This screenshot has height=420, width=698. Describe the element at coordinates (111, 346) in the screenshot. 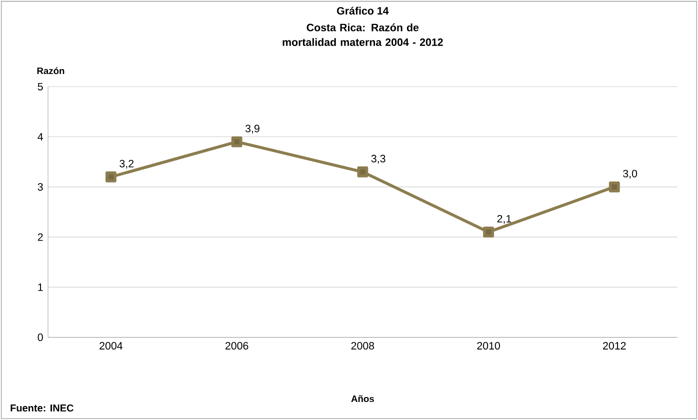

I see `x-tick-label: 2004` at that location.